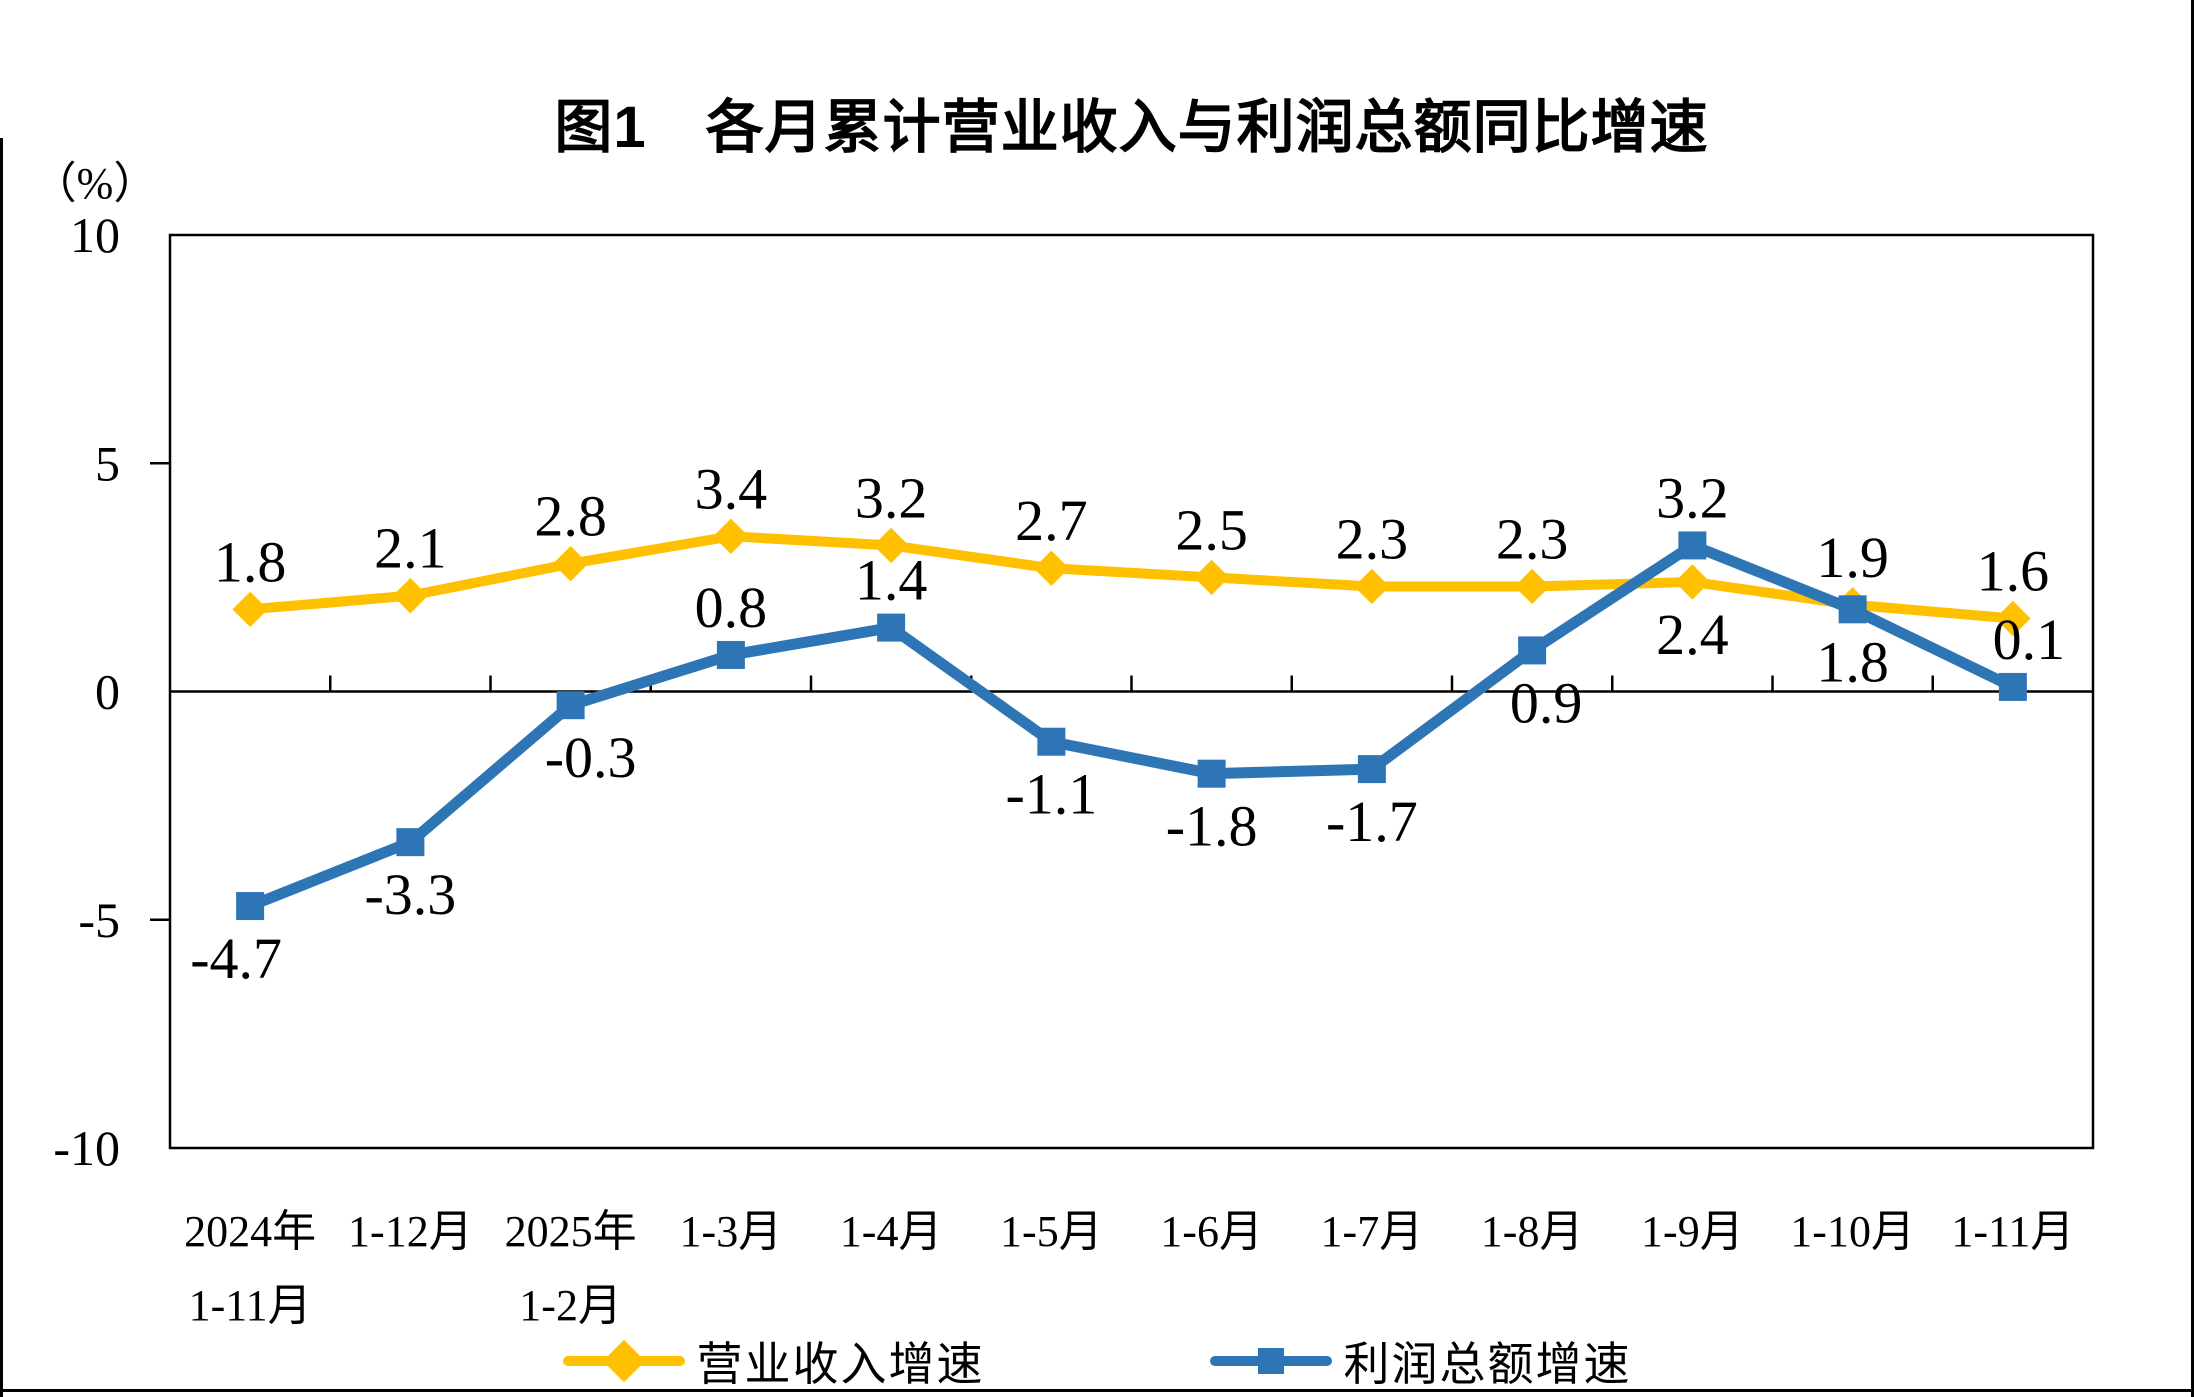 This screenshot has width=2194, height=1397. Describe the element at coordinates (1097, 1361) in the screenshot. I see `chart-legend: 营业收入增速 利润总额增速` at that location.